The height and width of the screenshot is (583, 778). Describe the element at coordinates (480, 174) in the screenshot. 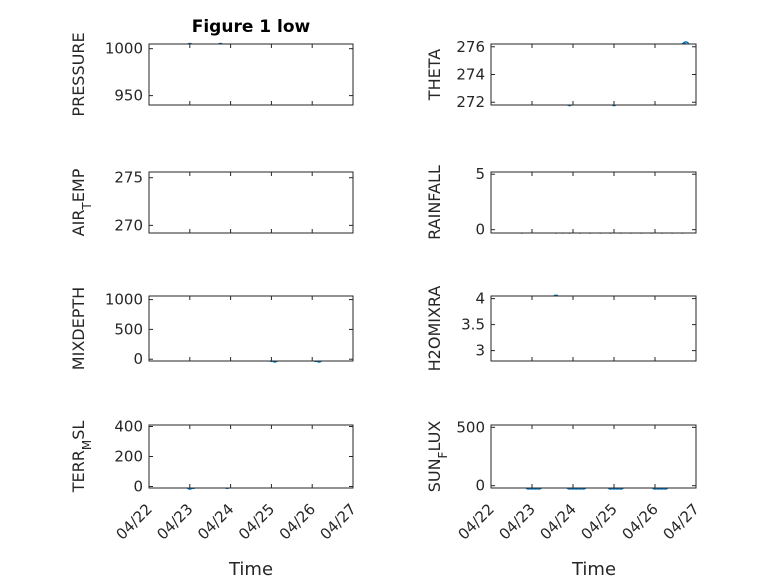

I see `y-tick-label: 5` at that location.